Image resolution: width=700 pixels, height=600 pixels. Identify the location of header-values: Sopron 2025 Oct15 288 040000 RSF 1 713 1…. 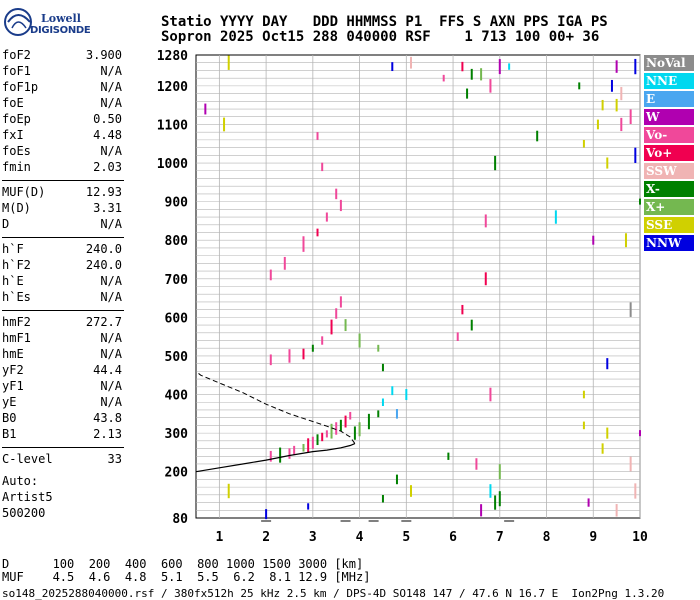
(380, 37).